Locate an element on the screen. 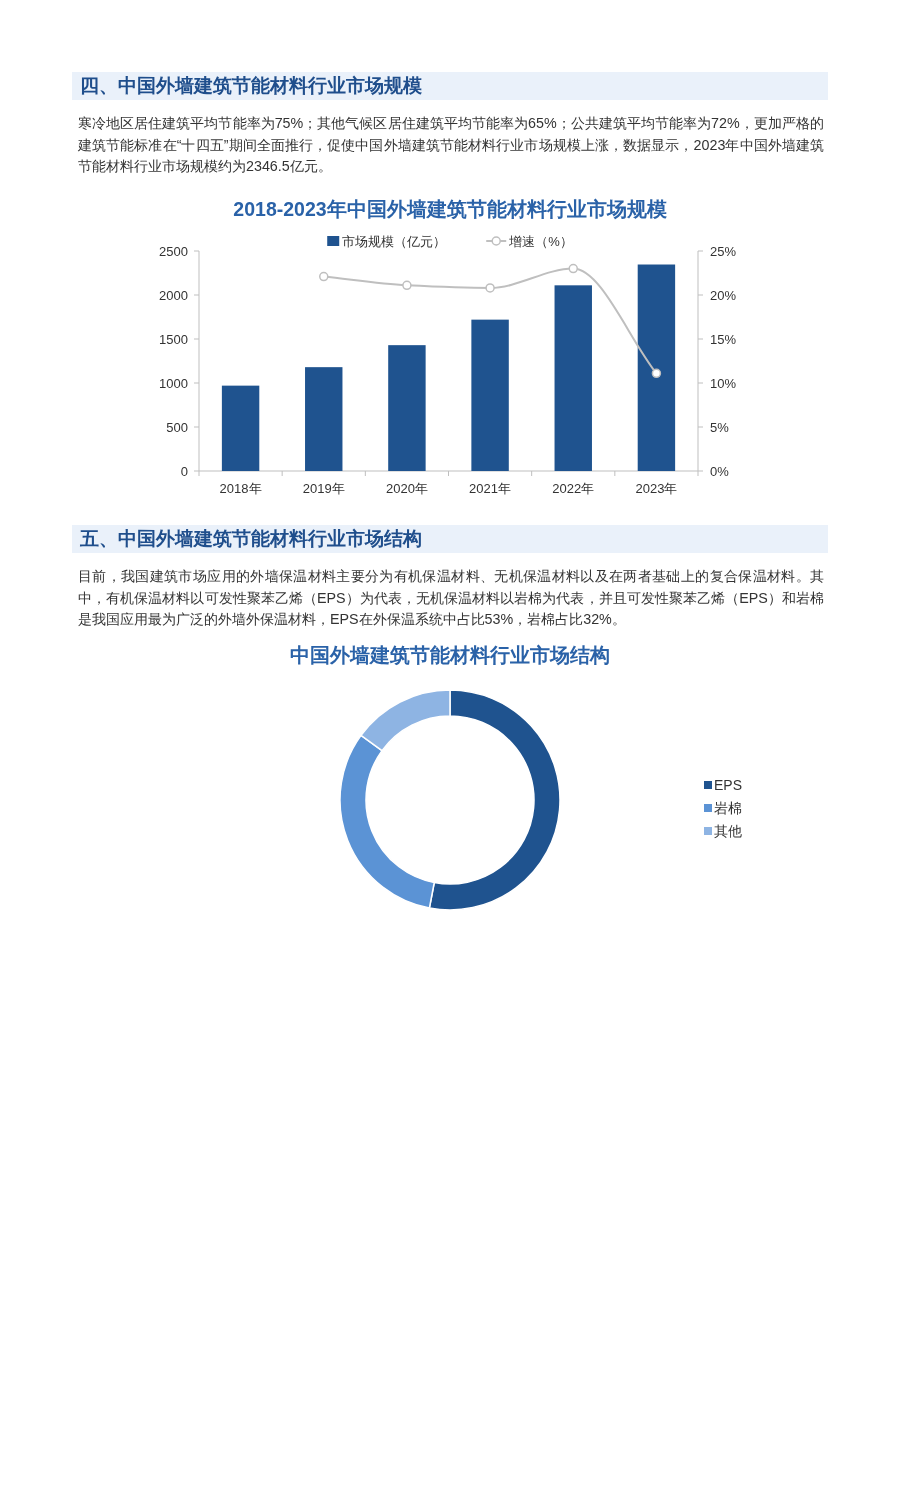  x-tick-label: 2018年 is located at coordinates (240, 488).